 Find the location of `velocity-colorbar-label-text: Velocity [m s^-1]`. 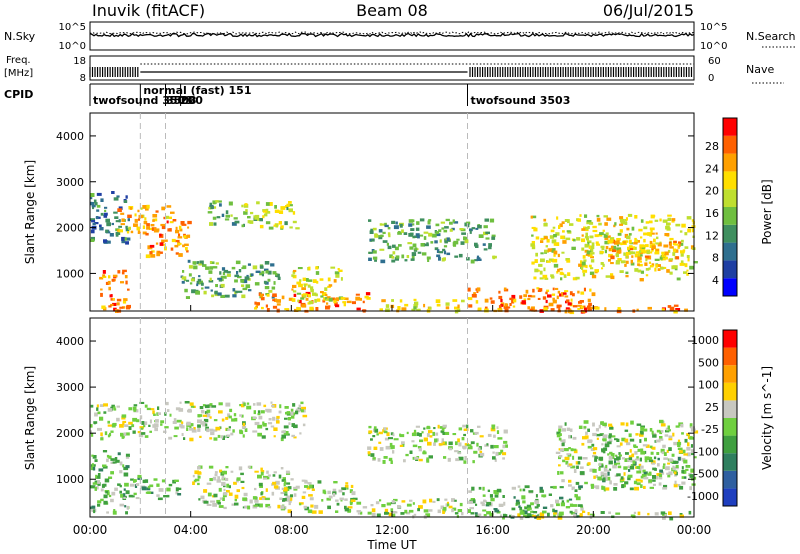

velocity-colorbar-label-text: Velocity [m s^-1] is located at coordinates (767, 418).